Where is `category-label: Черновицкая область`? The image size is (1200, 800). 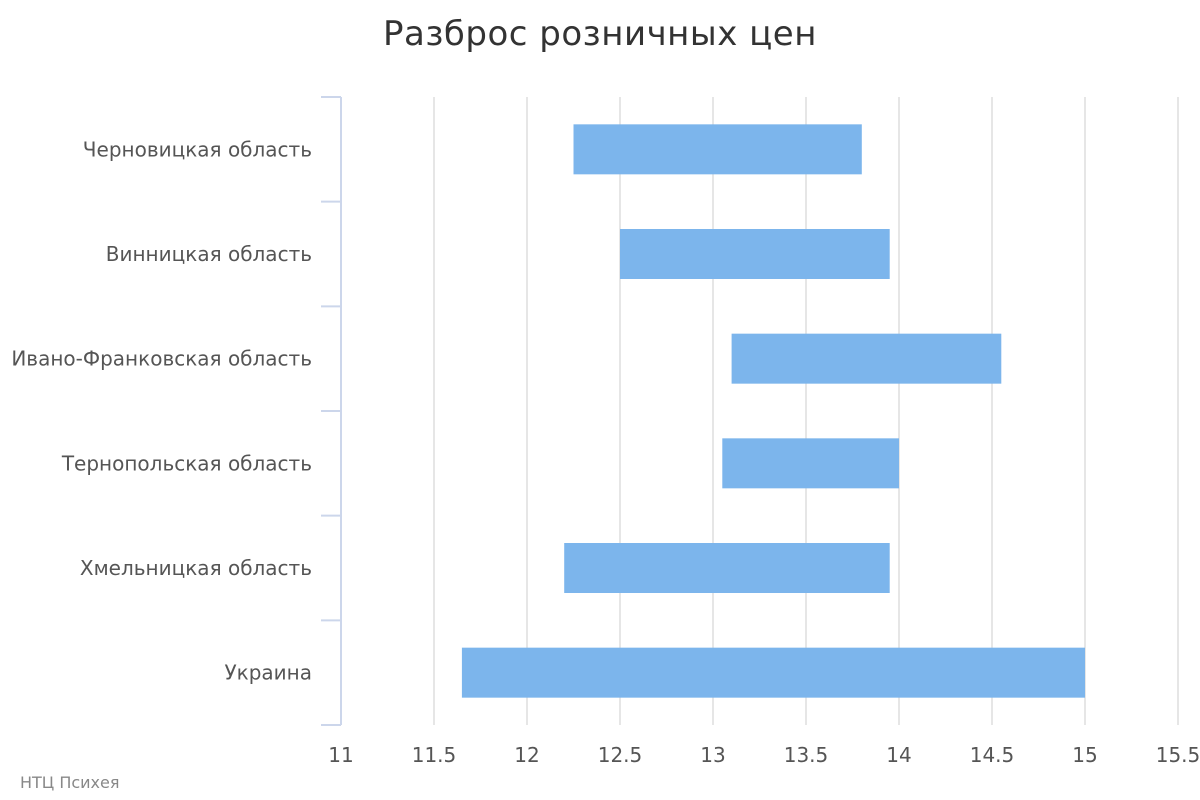
category-label: Черновицкая область is located at coordinates (197, 149).